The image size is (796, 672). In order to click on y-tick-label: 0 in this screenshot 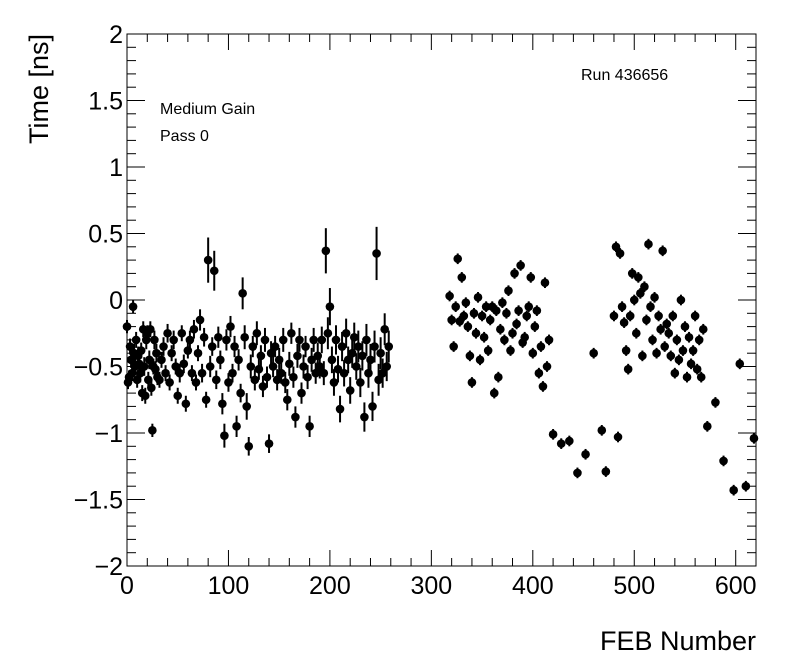, I will do `click(116, 301)`.